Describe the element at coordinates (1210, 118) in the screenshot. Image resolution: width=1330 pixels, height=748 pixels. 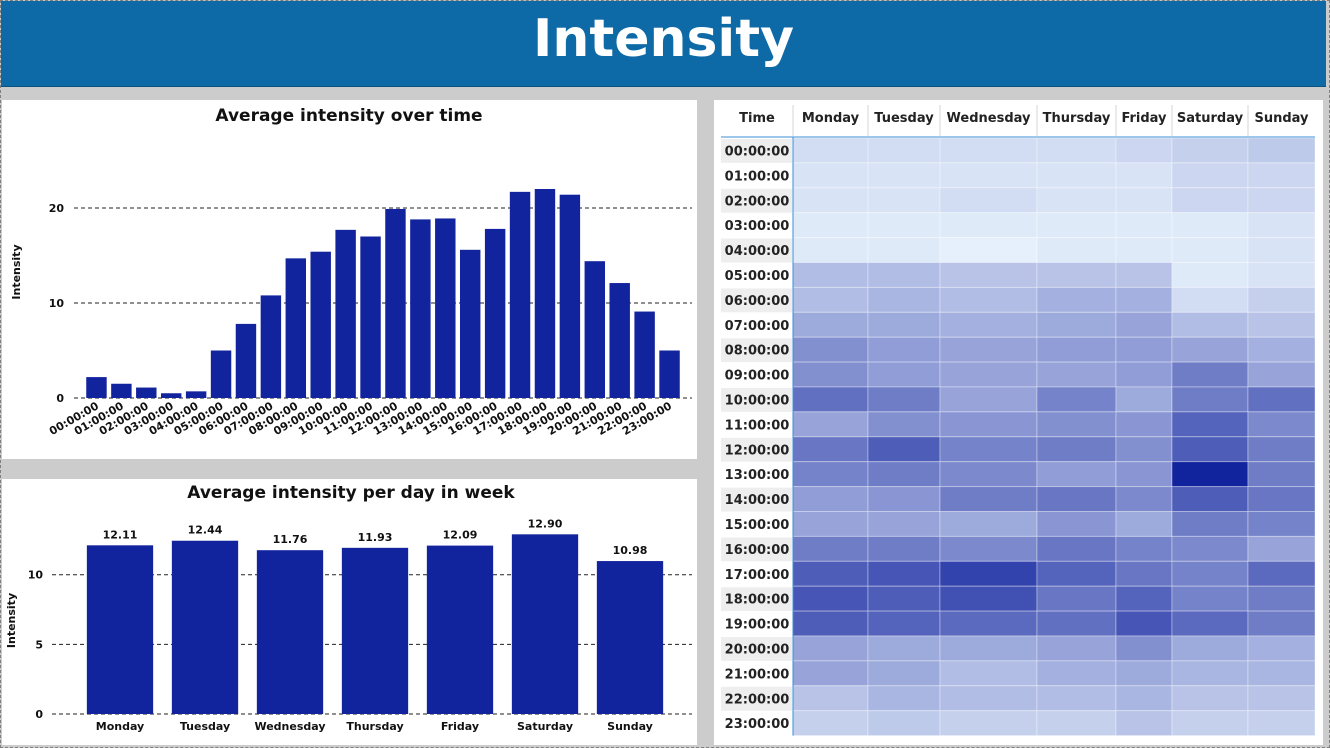
I see `heatmap-column-header: Saturday` at that location.